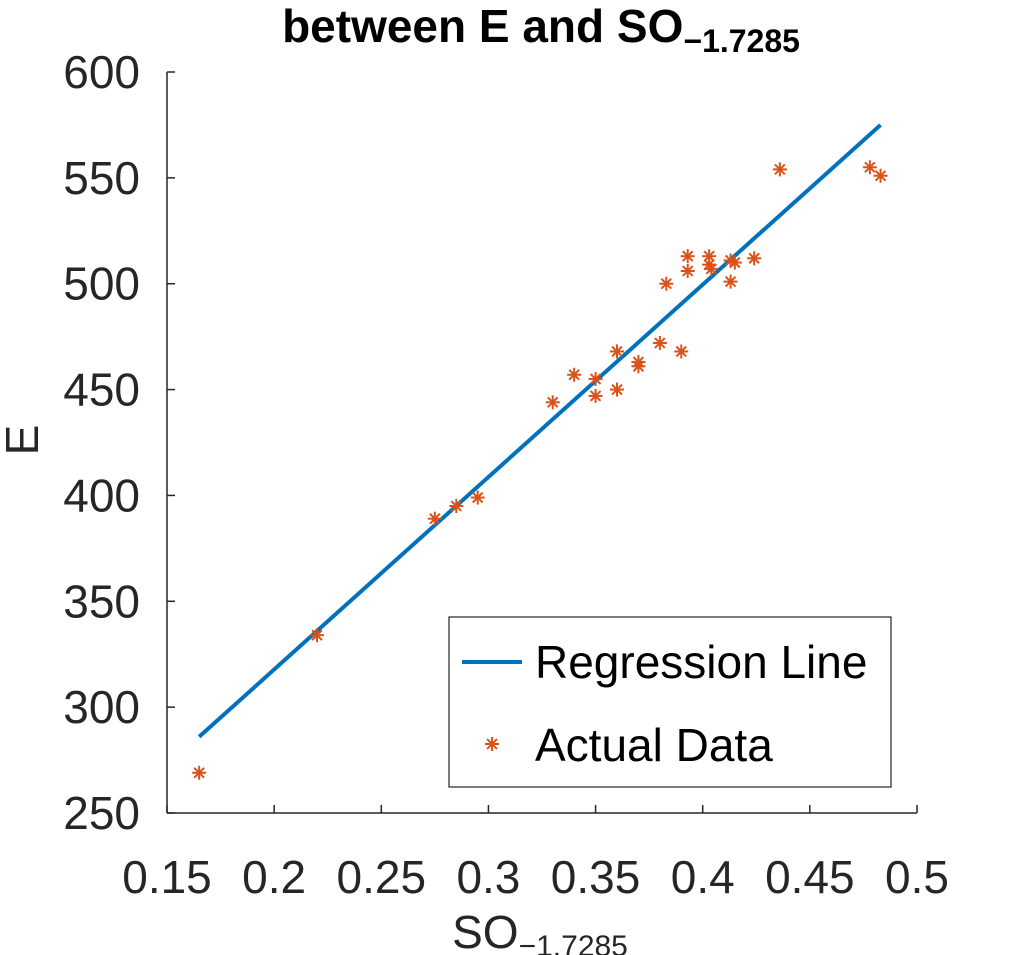  I want to click on legend-label-actual: Actual Data, so click(654, 745).